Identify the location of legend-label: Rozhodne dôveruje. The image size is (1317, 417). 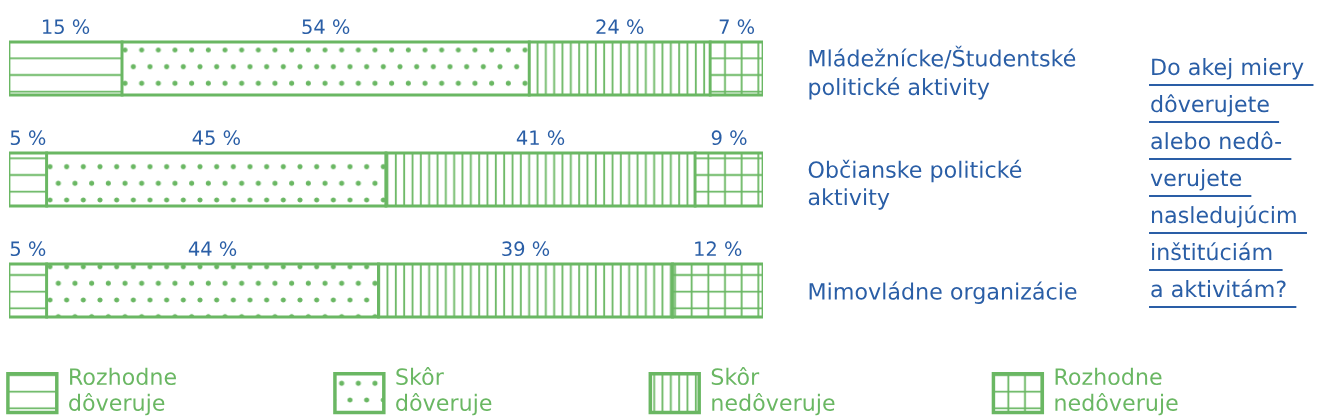
(122, 391).